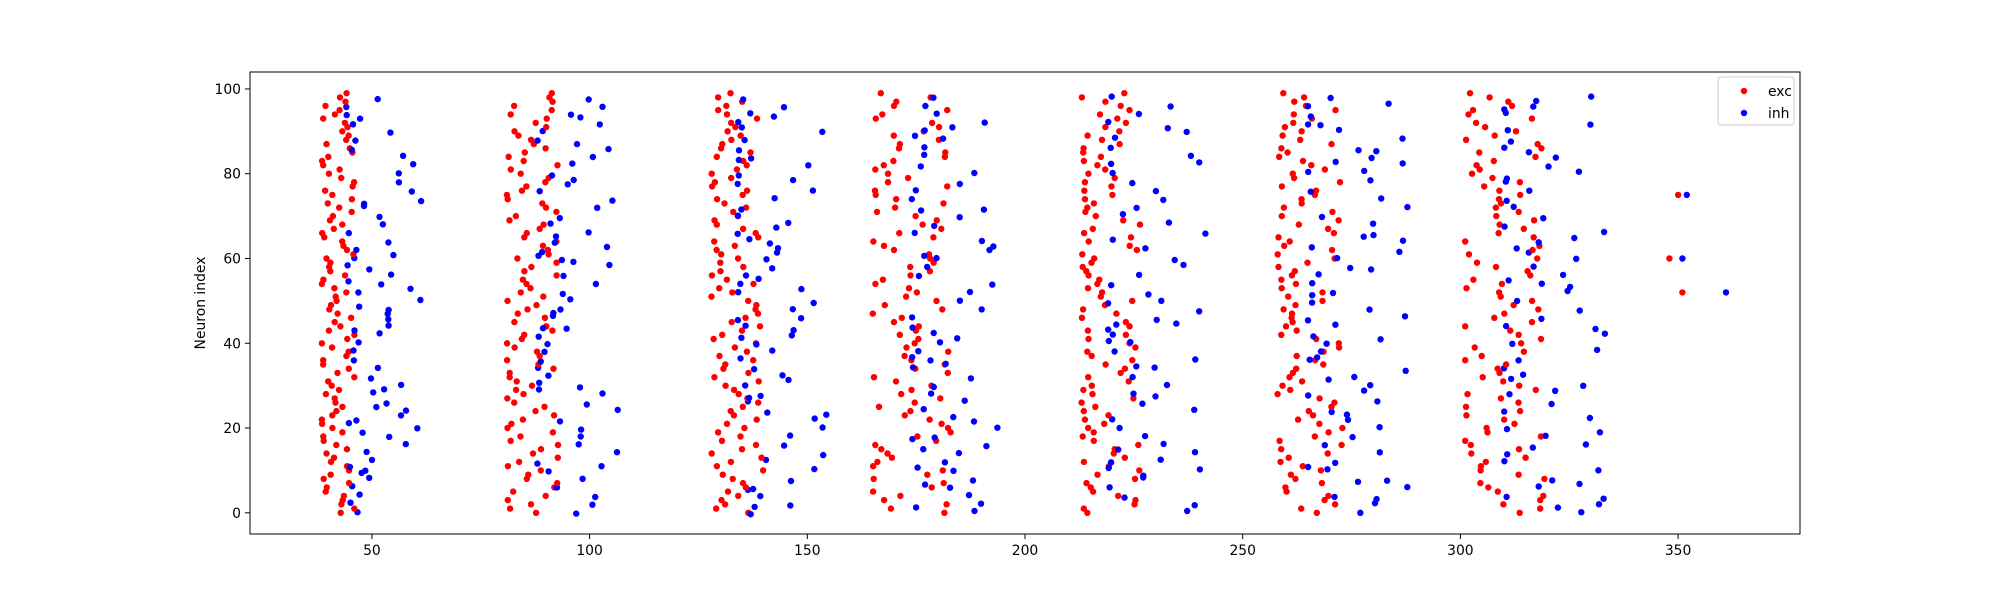 The height and width of the screenshot is (600, 2000). I want to click on x-tick-label: 50, so click(372, 551).